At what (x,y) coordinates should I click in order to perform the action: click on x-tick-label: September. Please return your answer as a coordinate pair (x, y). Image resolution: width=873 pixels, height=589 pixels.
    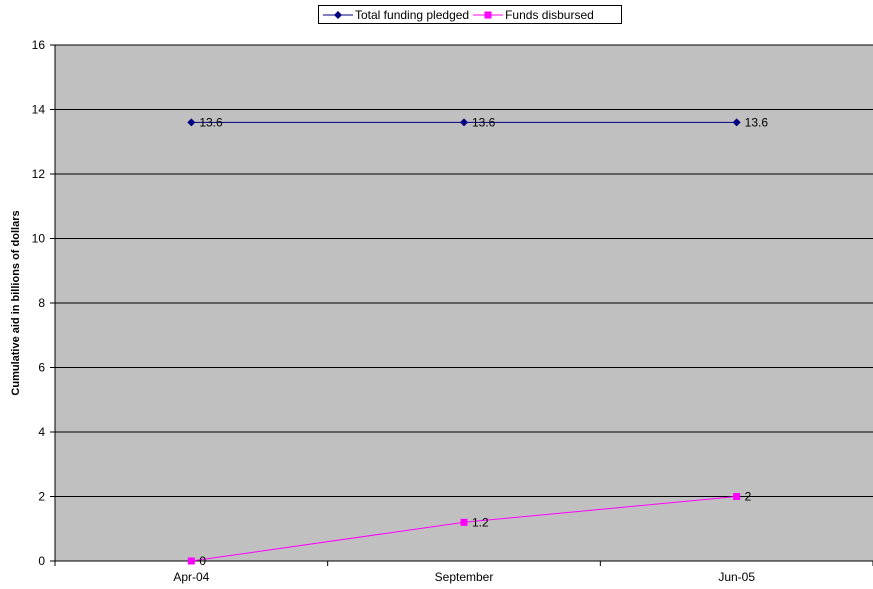
    Looking at the image, I should click on (464, 577).